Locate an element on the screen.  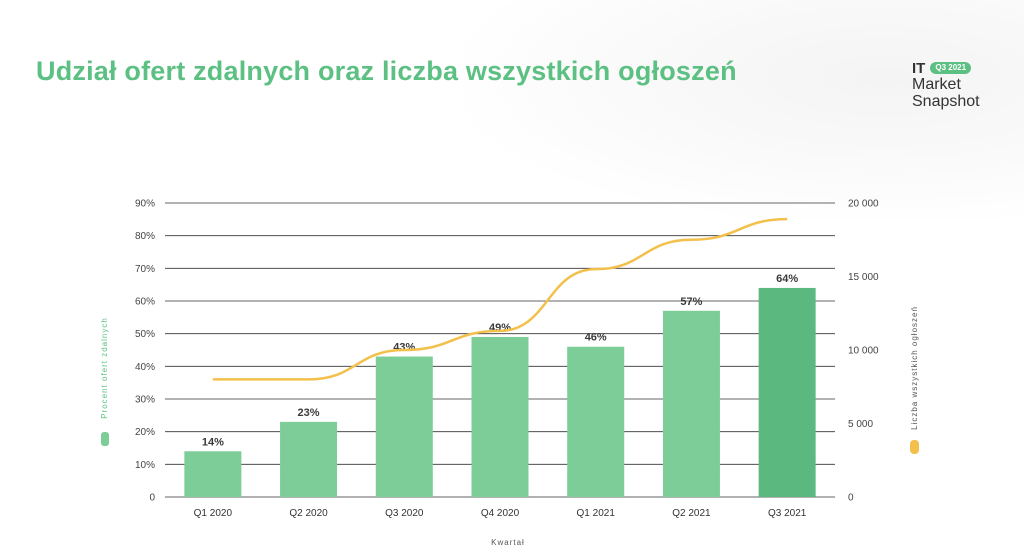
x-tick-label: Q4 2020 is located at coordinates (500, 513).